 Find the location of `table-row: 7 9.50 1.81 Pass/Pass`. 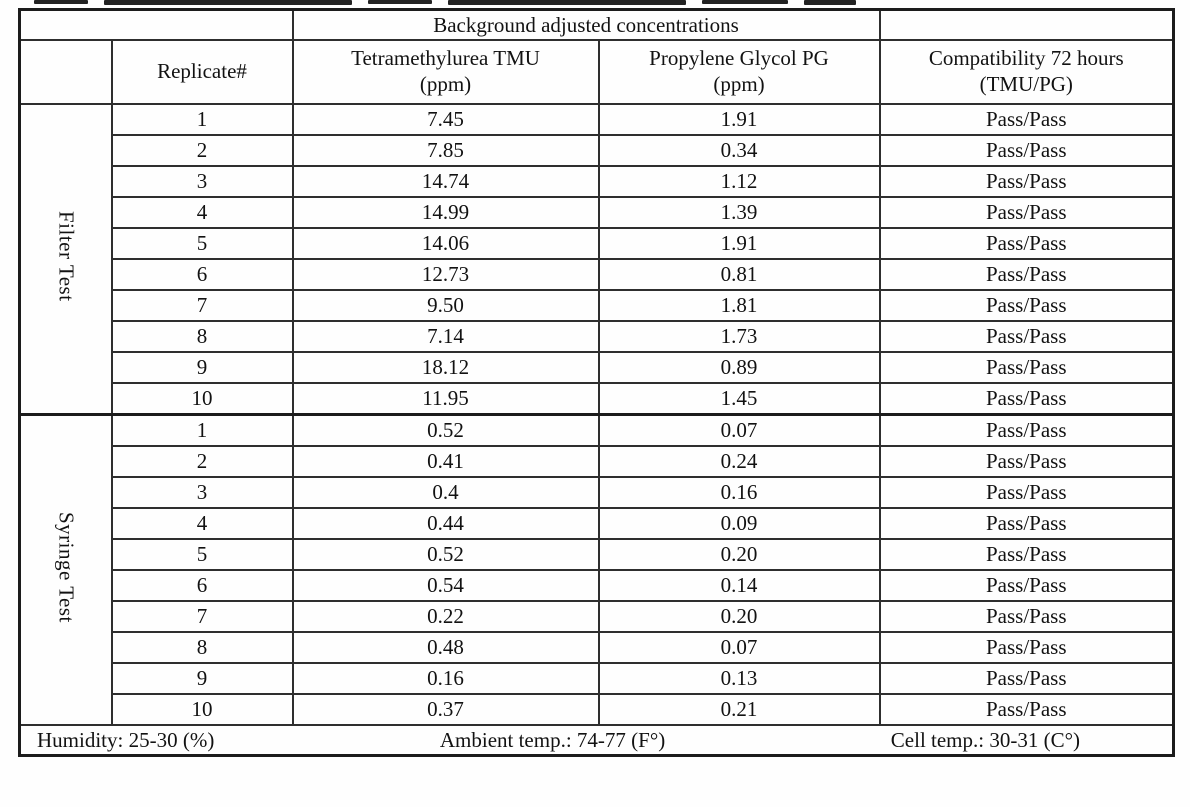

table-row: 7 9.50 1.81 Pass/Pass is located at coordinates (597, 305).